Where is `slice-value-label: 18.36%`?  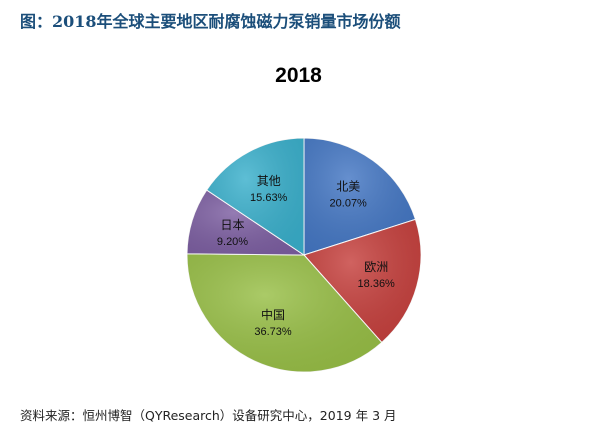
slice-value-label: 18.36% is located at coordinates (377, 284).